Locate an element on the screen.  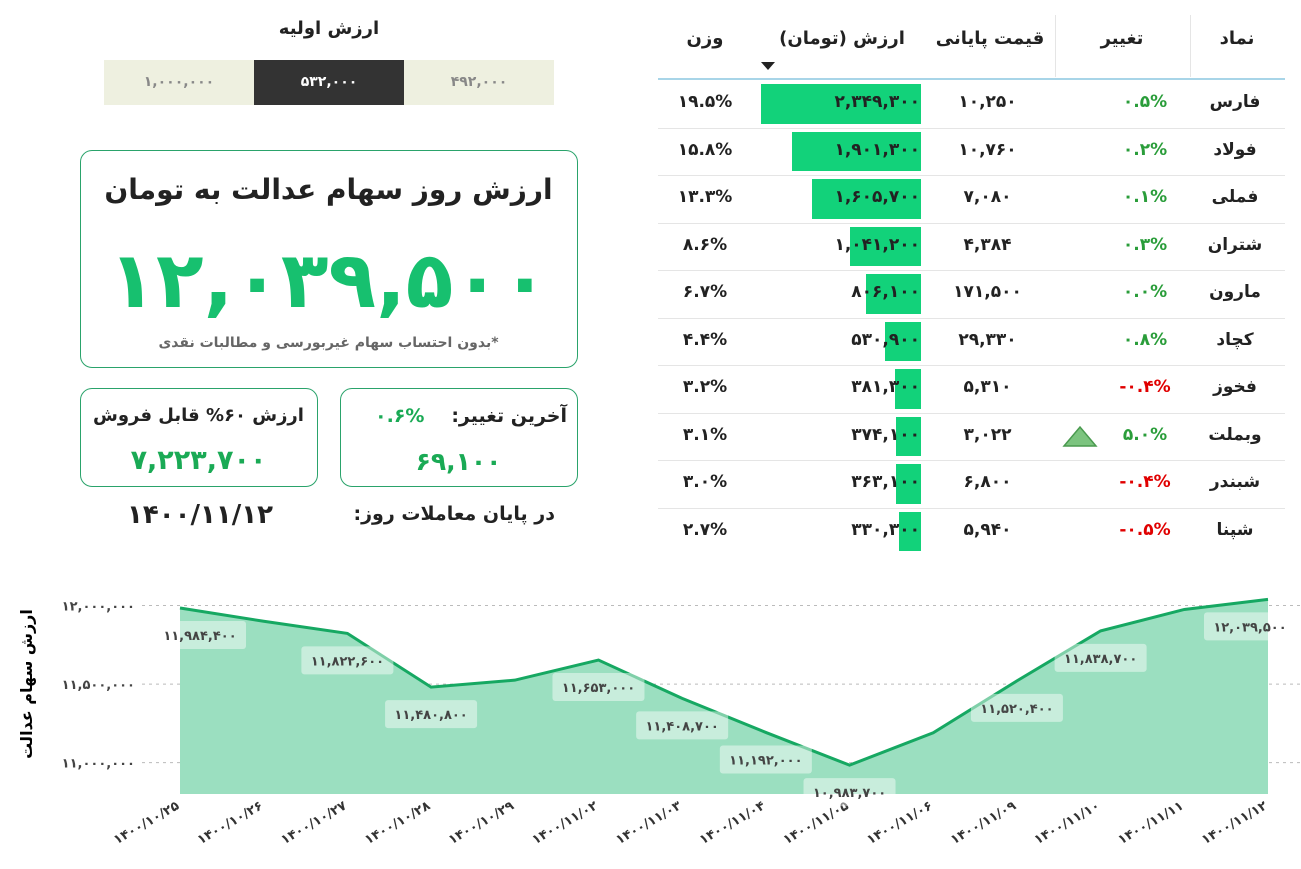
y-tick-label: ۱۱,۰۰۰,۰۰۰ is located at coordinates (98, 764).